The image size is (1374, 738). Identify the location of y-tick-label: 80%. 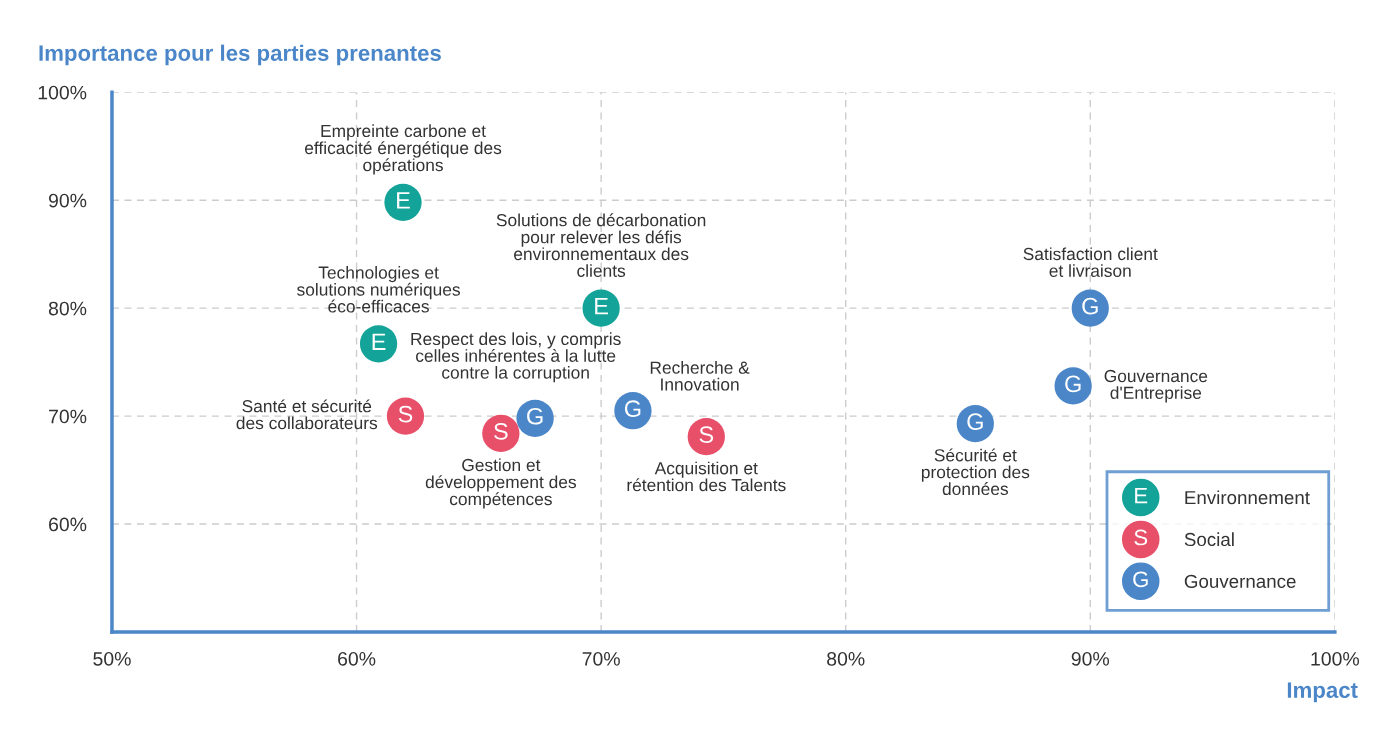
(67, 308).